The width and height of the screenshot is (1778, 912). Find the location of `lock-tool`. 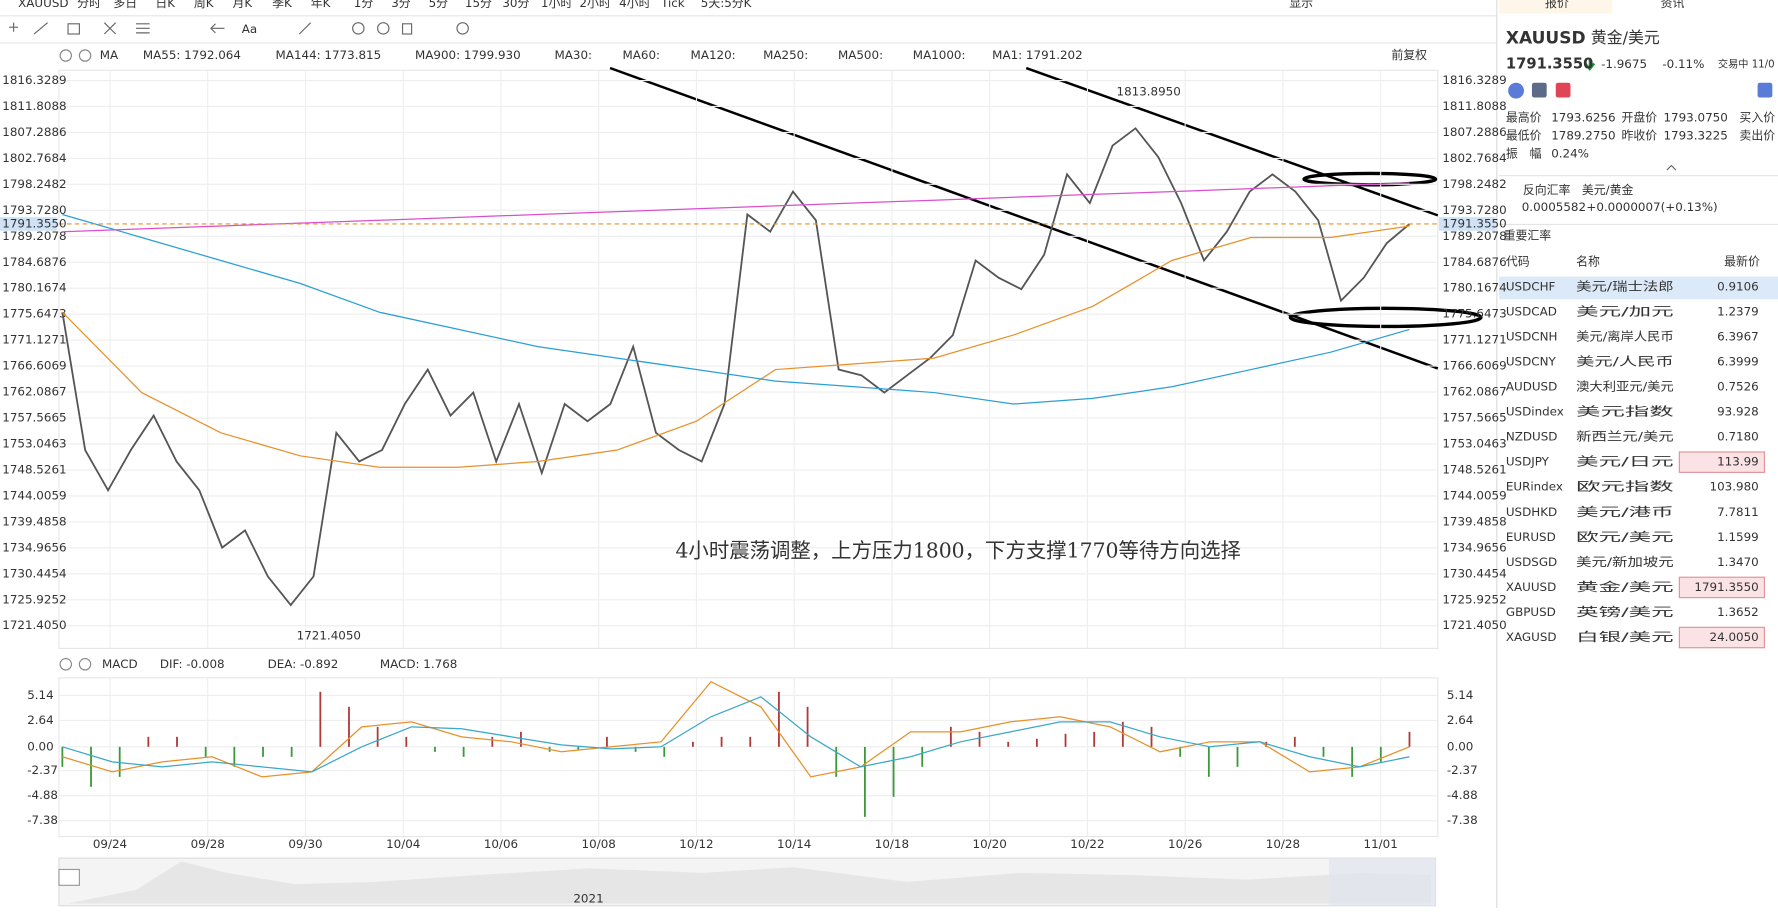

lock-tool is located at coordinates (383, 28).